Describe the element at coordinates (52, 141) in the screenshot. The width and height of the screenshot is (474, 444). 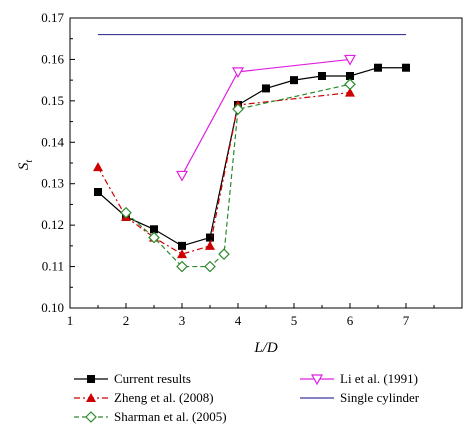
I see `y-tick-label: 0.14` at that location.